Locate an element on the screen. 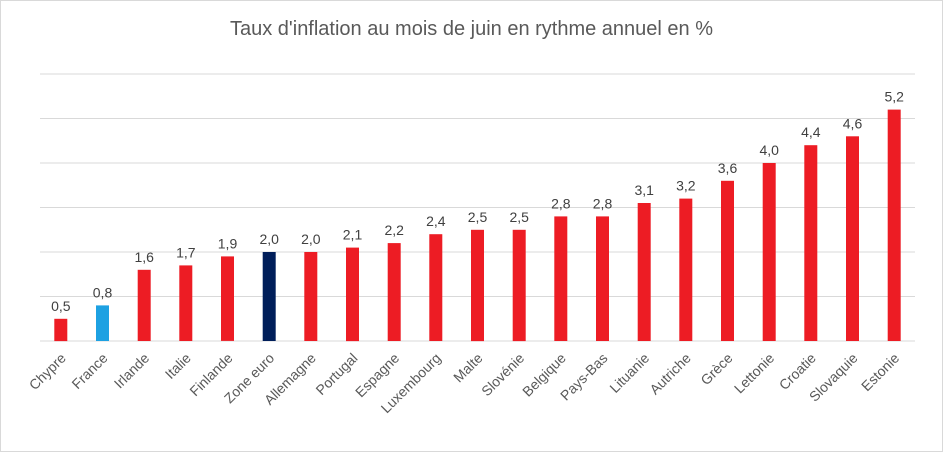 The height and width of the screenshot is (452, 943). data-label: 2,1 is located at coordinates (353, 235).